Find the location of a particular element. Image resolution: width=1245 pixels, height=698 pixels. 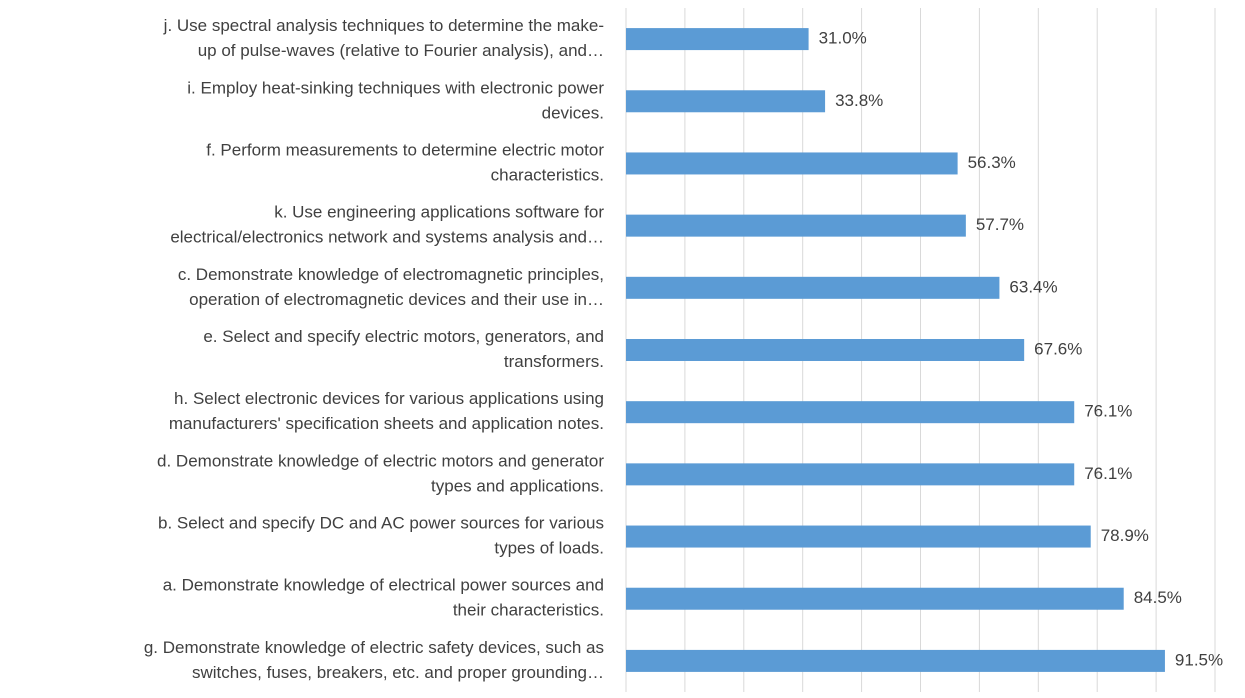

category-label: characteristics. is located at coordinates (547, 174).